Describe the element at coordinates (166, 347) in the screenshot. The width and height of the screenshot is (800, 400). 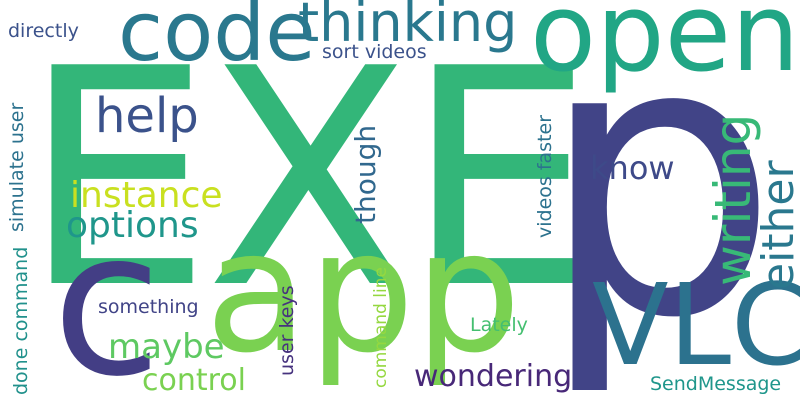
I see `word-maybe: maybe` at that location.